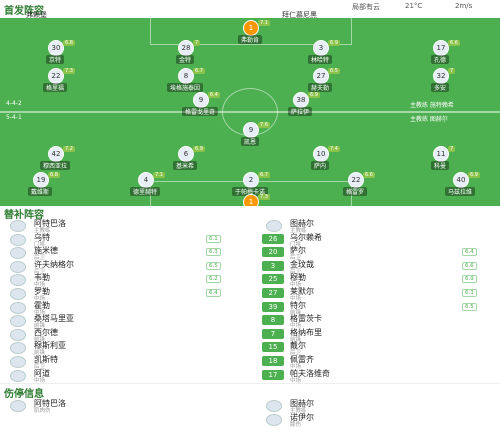  I want to click on injury-name: 诺伊尔, so click(302, 417).